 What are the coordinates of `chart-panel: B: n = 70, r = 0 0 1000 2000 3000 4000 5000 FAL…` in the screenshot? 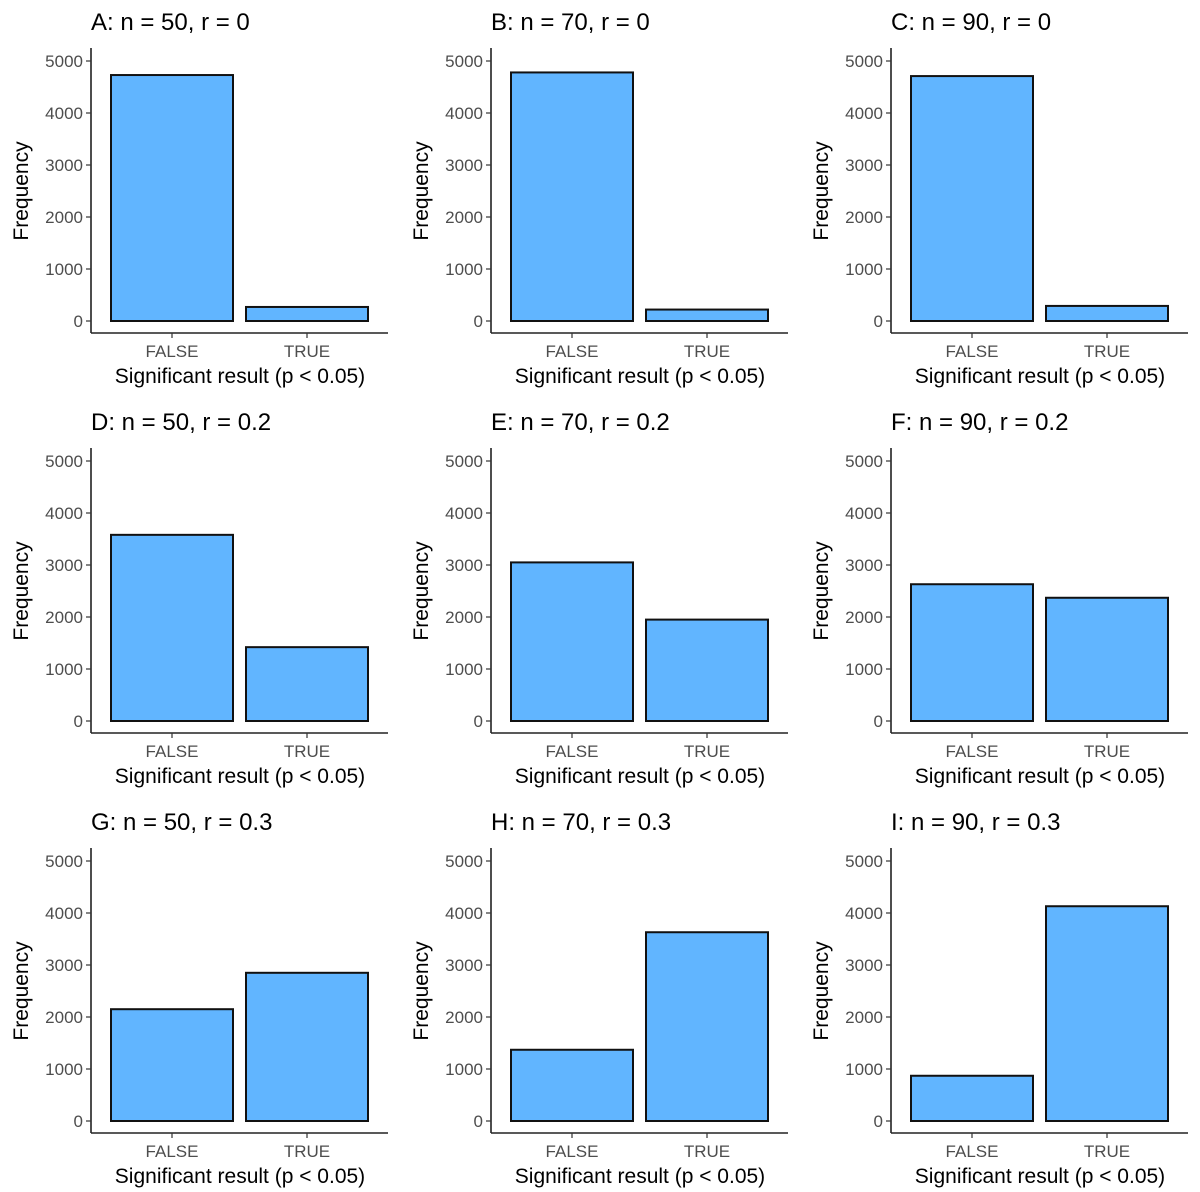 It's located at (599, 198).